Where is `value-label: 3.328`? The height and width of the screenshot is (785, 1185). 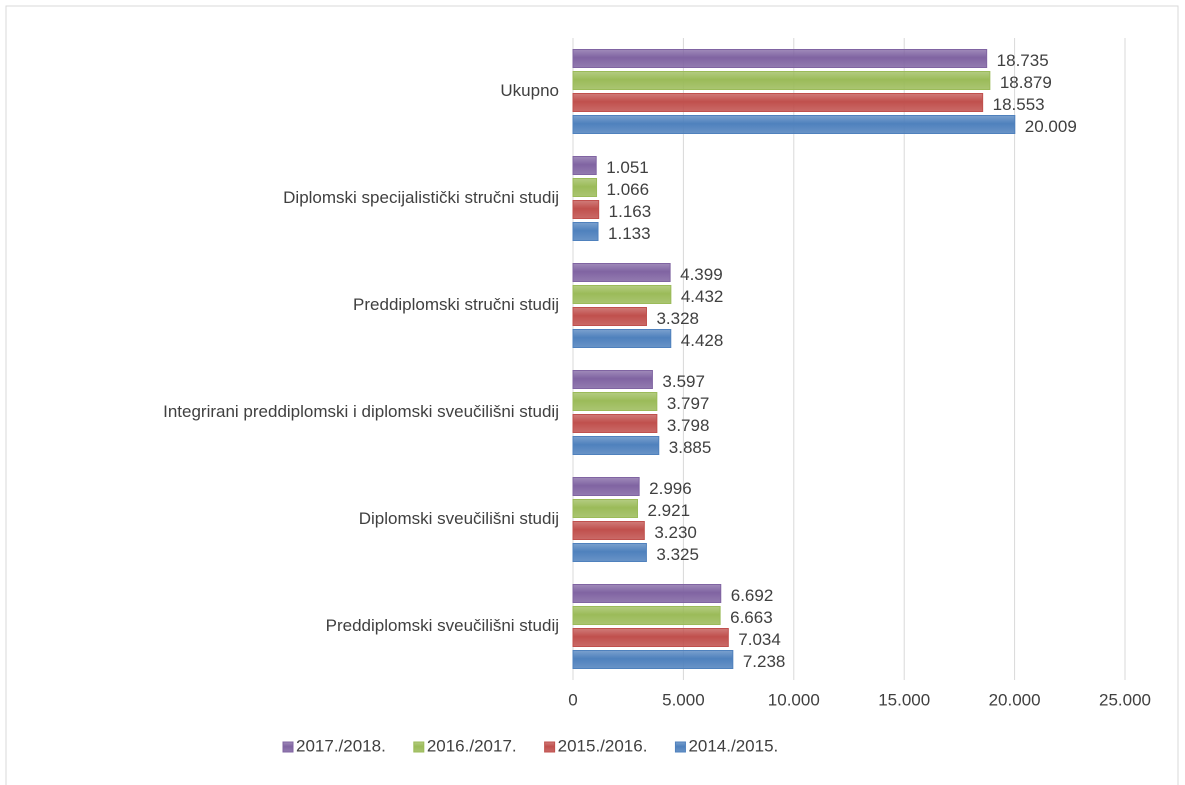 value-label: 3.328 is located at coordinates (677, 318).